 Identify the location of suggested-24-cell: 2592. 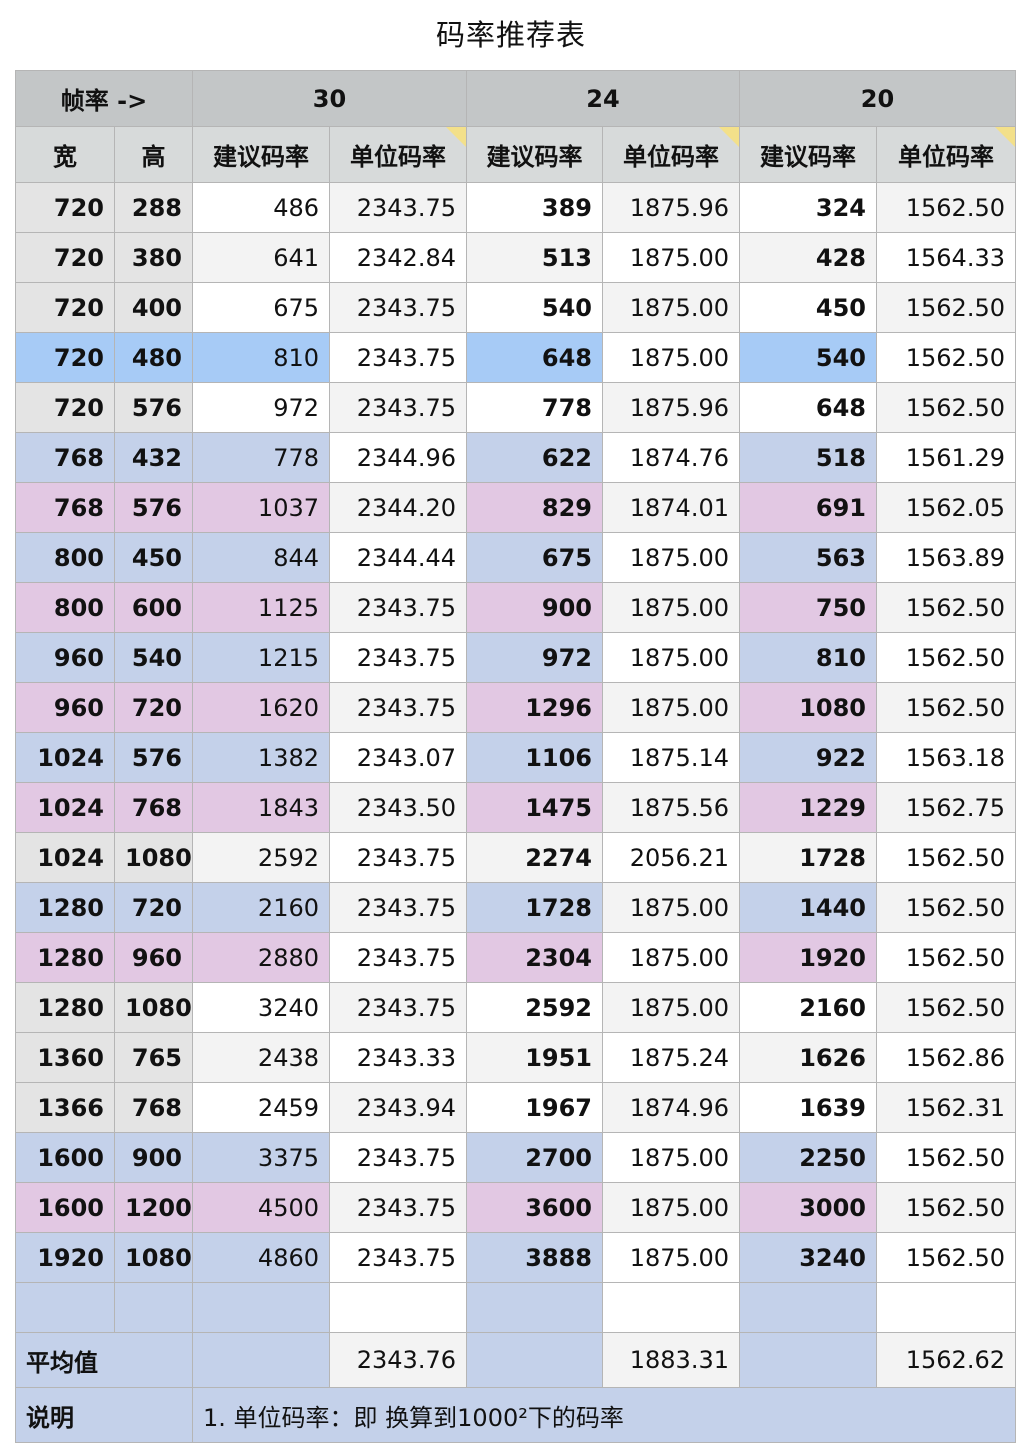
(534, 1007).